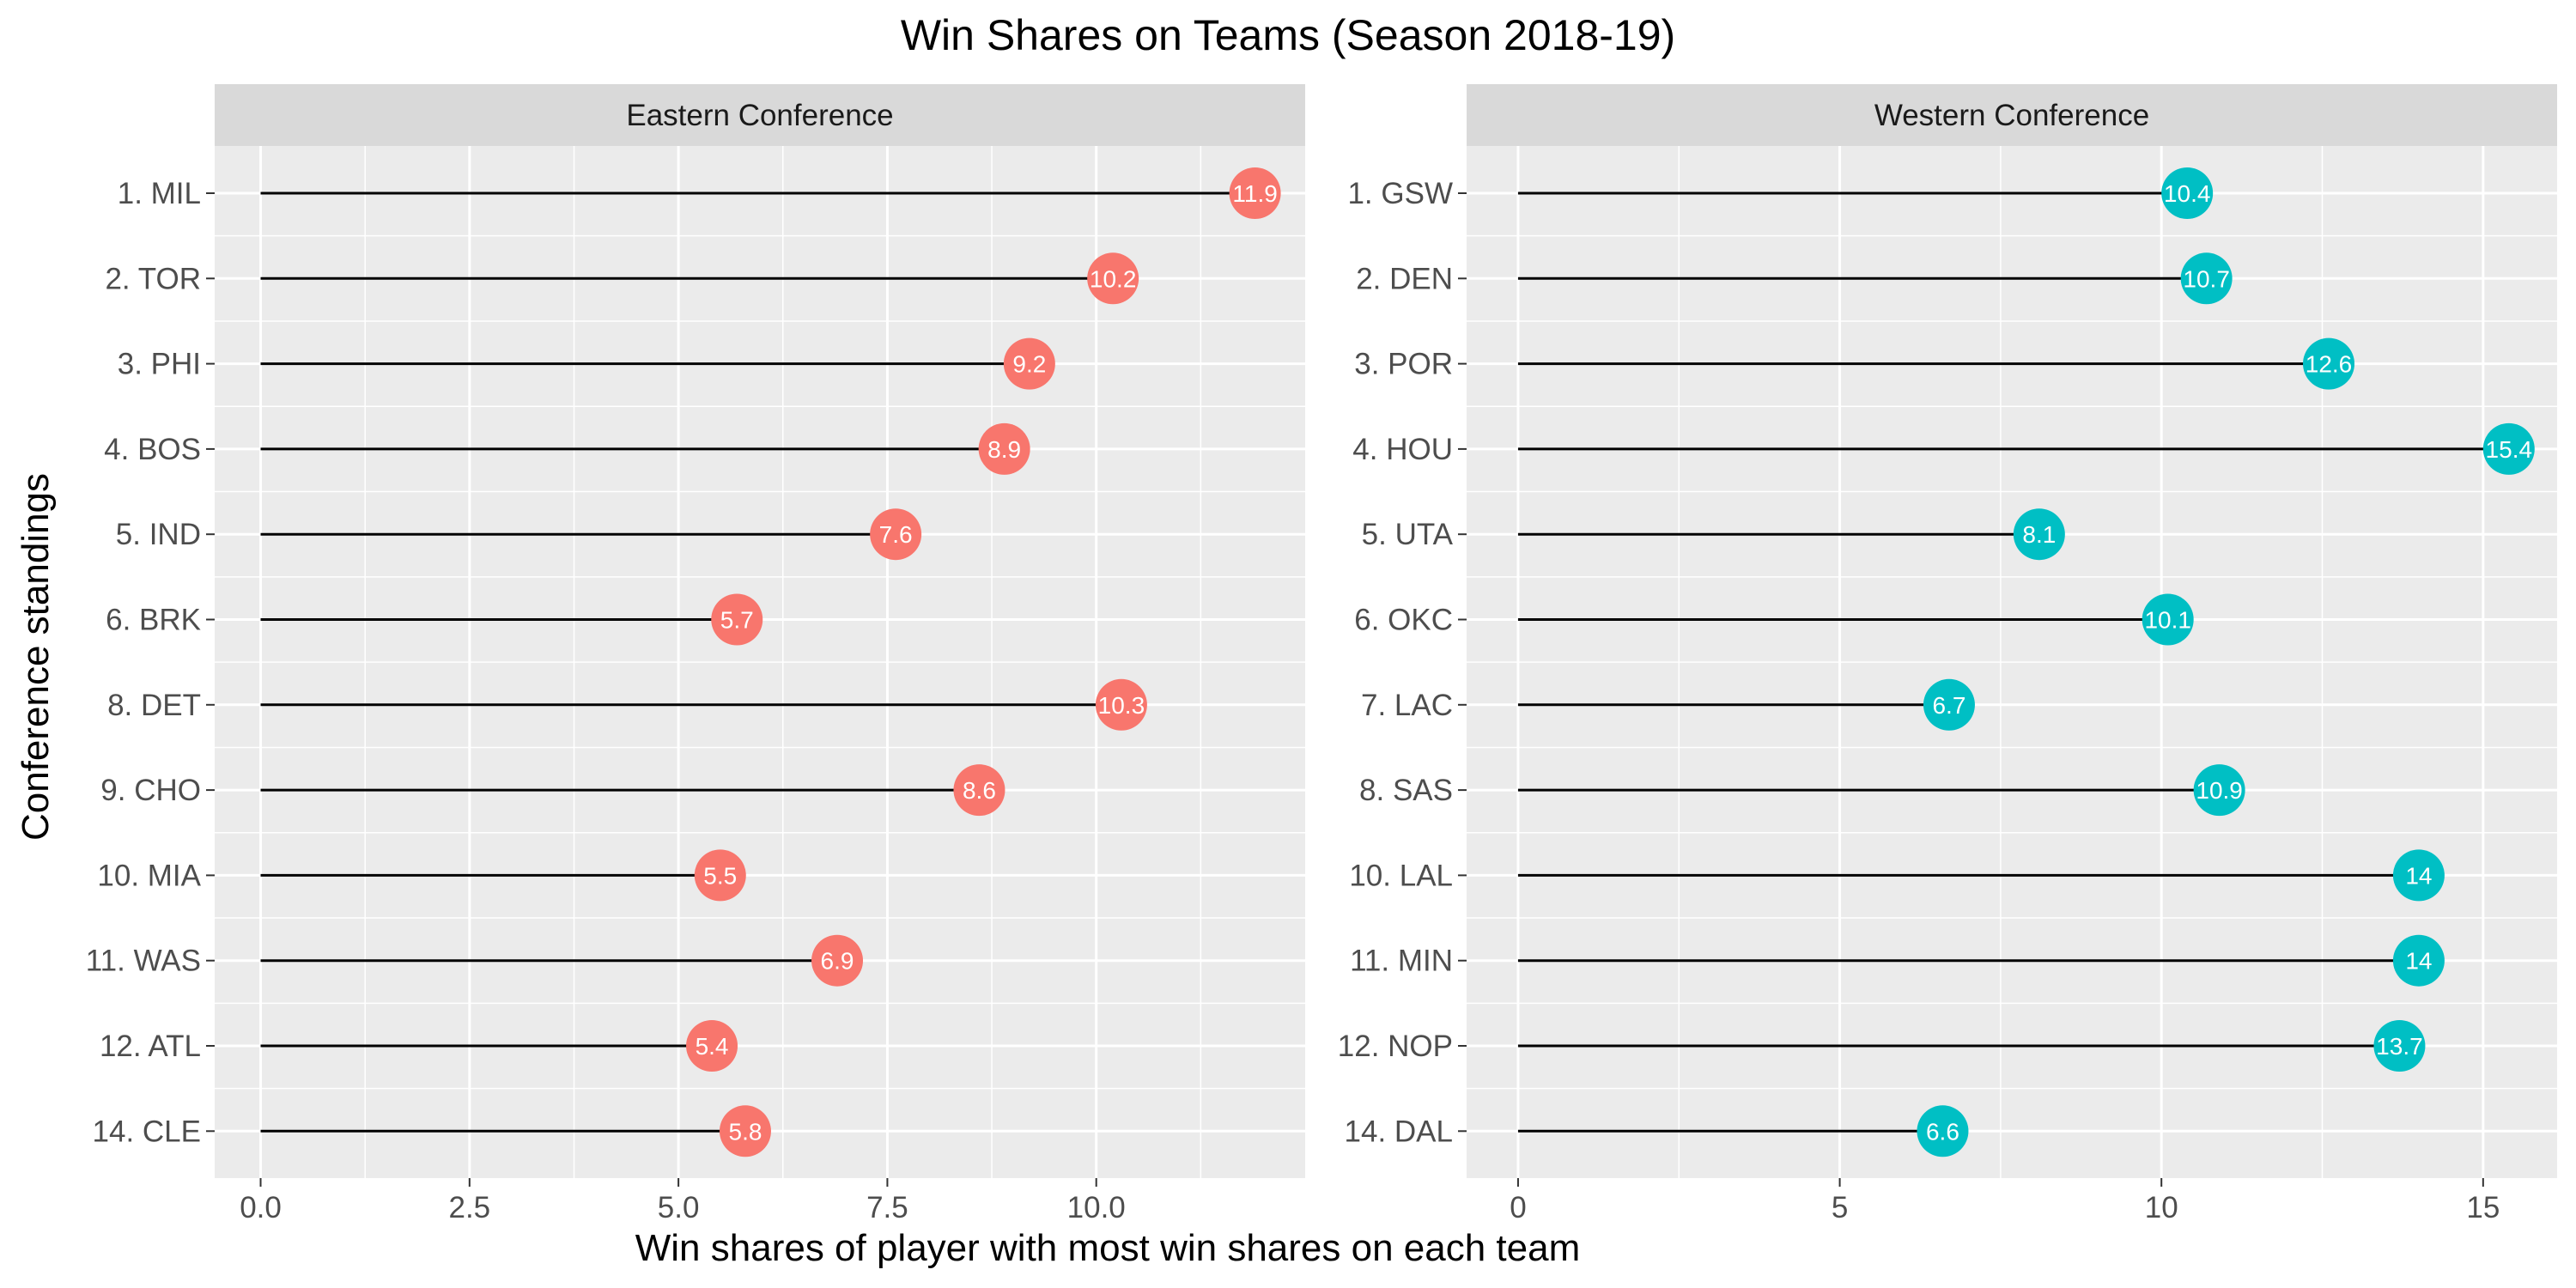 The height and width of the screenshot is (1288, 2576). What do you see at coordinates (2483, 1207) in the screenshot?
I see `x-tick-label: 15` at bounding box center [2483, 1207].